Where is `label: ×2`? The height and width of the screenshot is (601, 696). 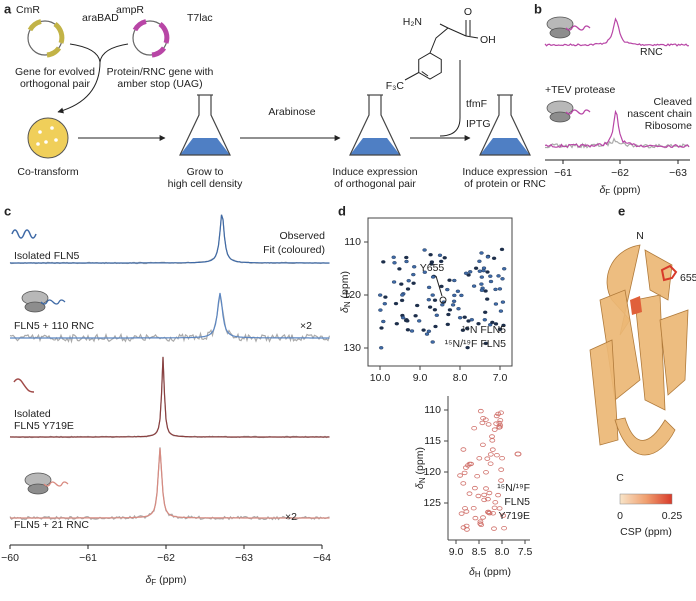 label: ×2 is located at coordinates (306, 326).